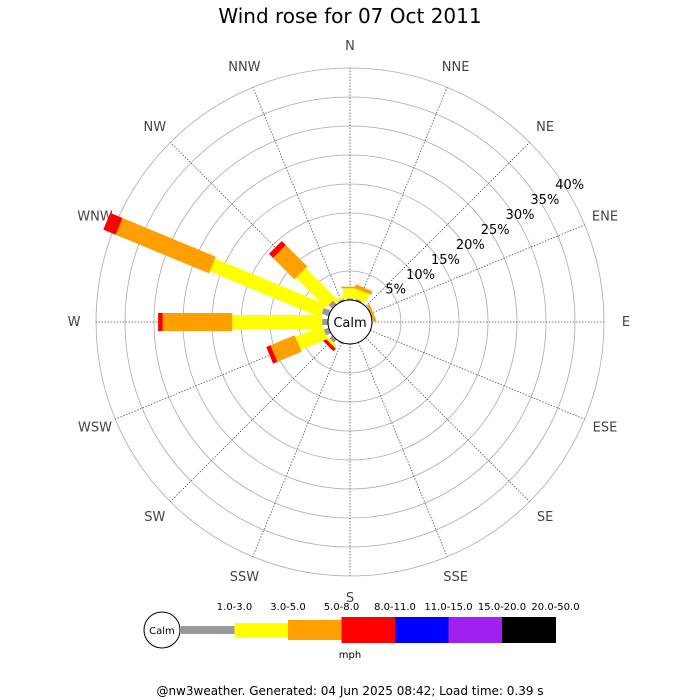 This screenshot has height=700, width=700. What do you see at coordinates (297, 194) in the screenshot?
I see `spoke-nnw` at bounding box center [297, 194].